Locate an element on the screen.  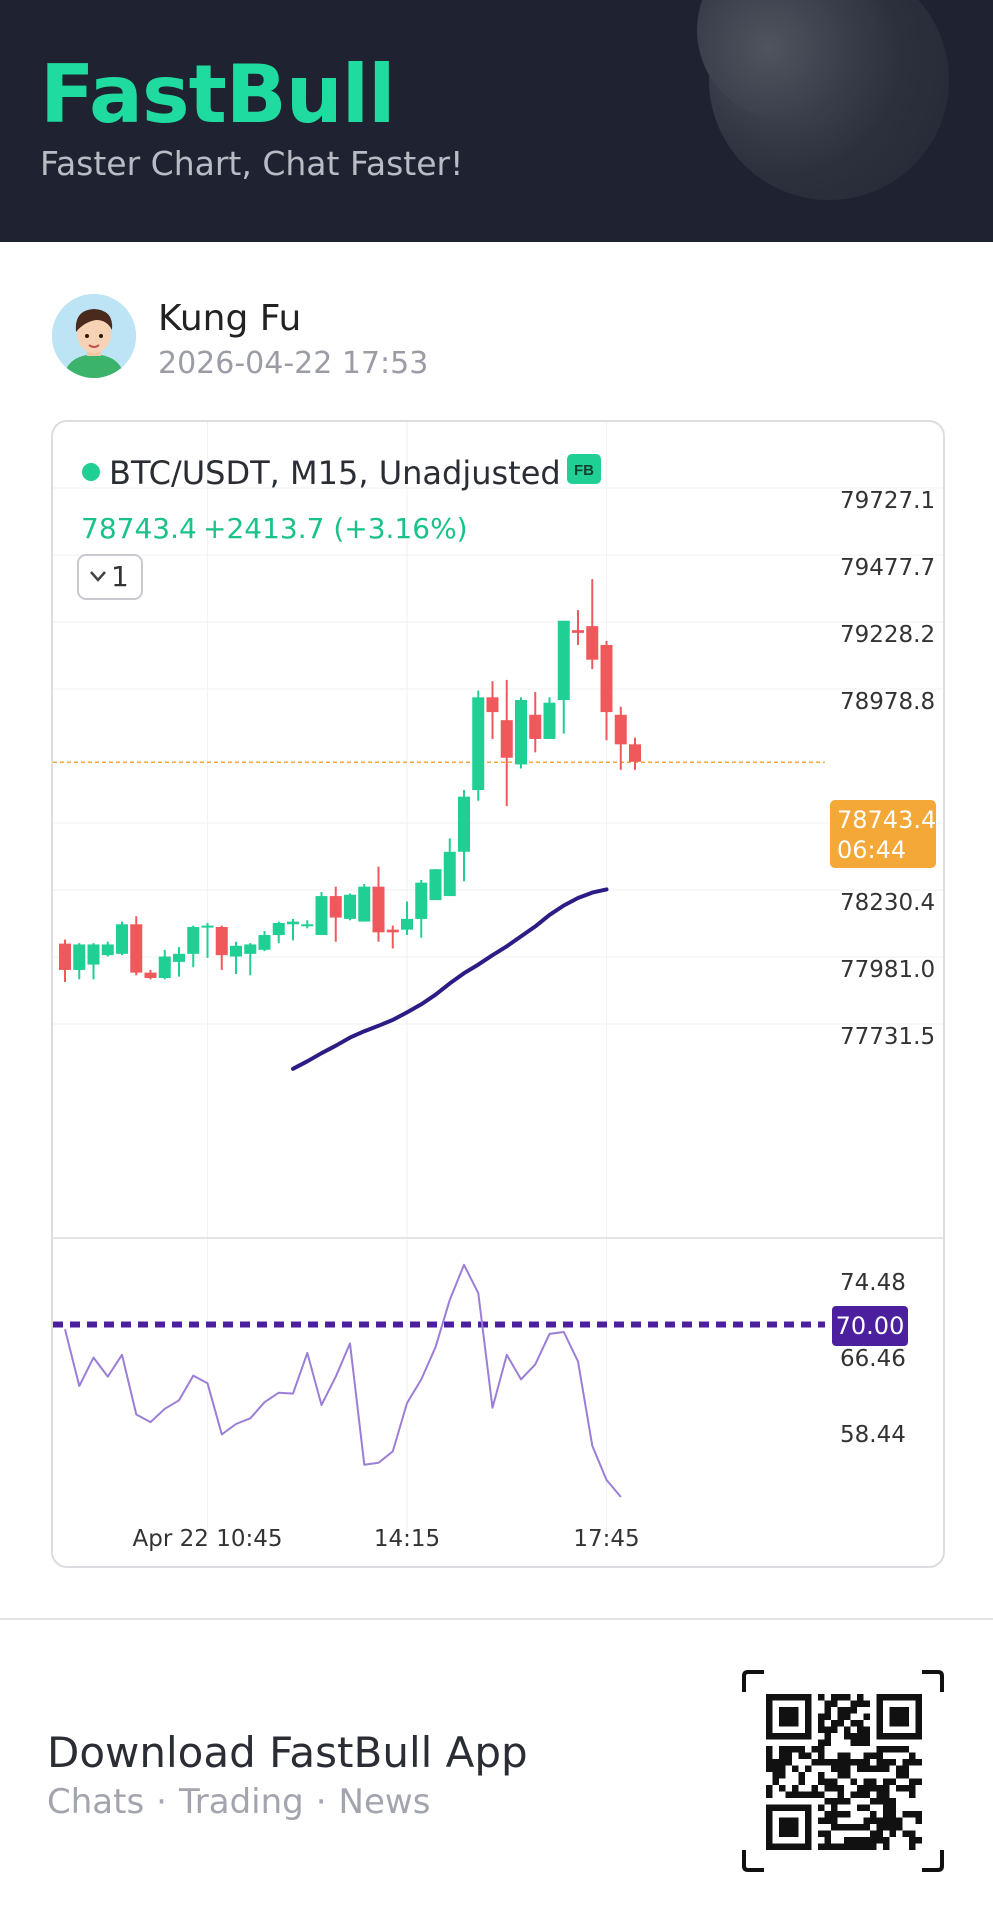
rsi-tick-label: 58.44 is located at coordinates (873, 1435).